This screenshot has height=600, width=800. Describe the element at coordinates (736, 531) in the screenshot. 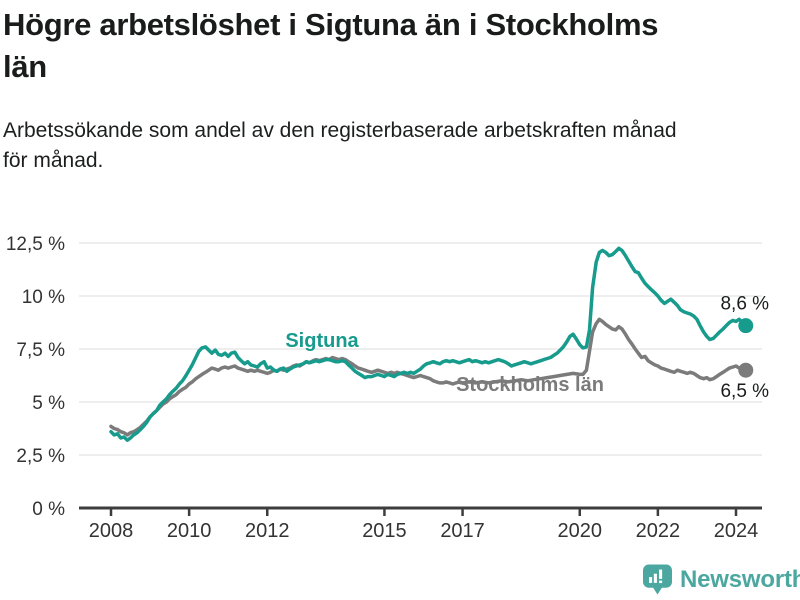

I see `x-axis-tick-label: 2024` at that location.